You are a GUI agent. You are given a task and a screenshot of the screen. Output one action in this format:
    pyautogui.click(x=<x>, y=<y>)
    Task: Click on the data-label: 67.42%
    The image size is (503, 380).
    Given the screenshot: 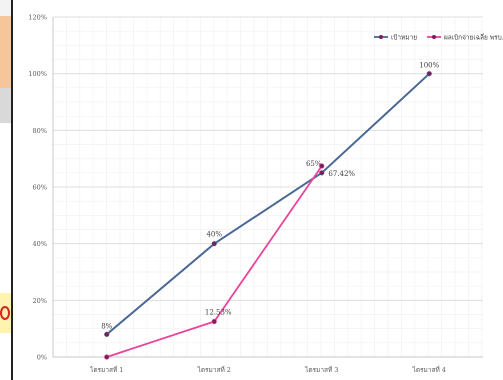 What is the action you would take?
    pyautogui.click(x=341, y=174)
    